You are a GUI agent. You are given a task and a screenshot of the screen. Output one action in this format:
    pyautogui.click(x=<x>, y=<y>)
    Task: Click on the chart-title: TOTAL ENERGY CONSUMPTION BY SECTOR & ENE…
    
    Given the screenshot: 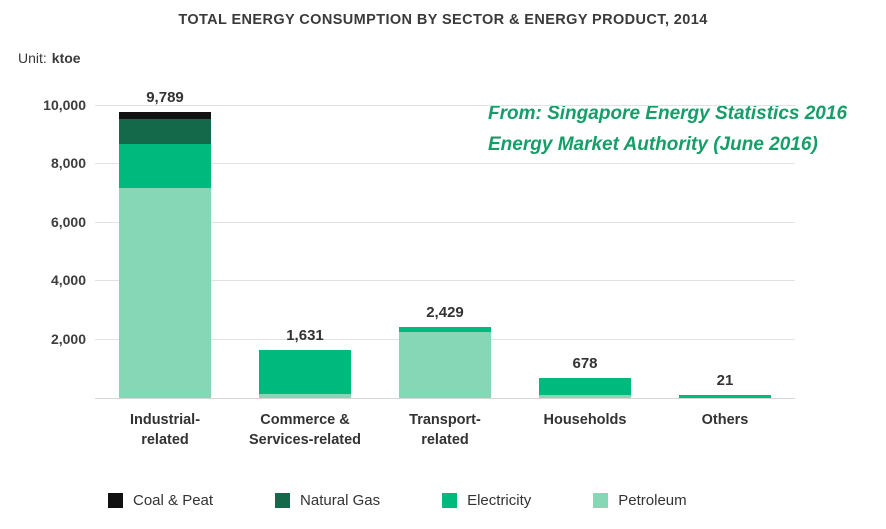 What is the action you would take?
    pyautogui.click(x=443, y=20)
    